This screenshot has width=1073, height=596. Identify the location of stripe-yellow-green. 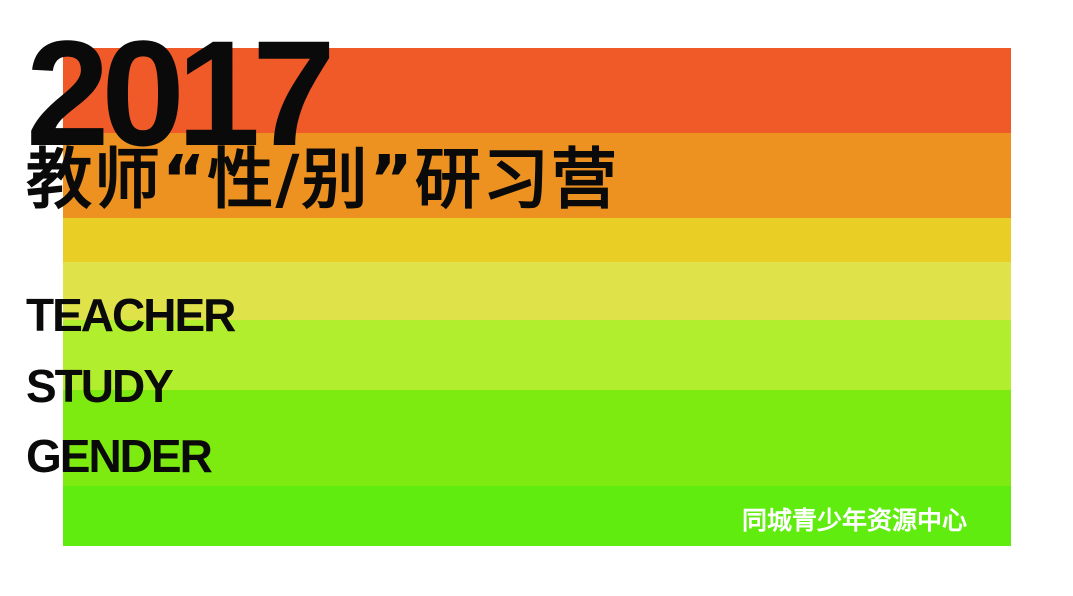
(537, 355).